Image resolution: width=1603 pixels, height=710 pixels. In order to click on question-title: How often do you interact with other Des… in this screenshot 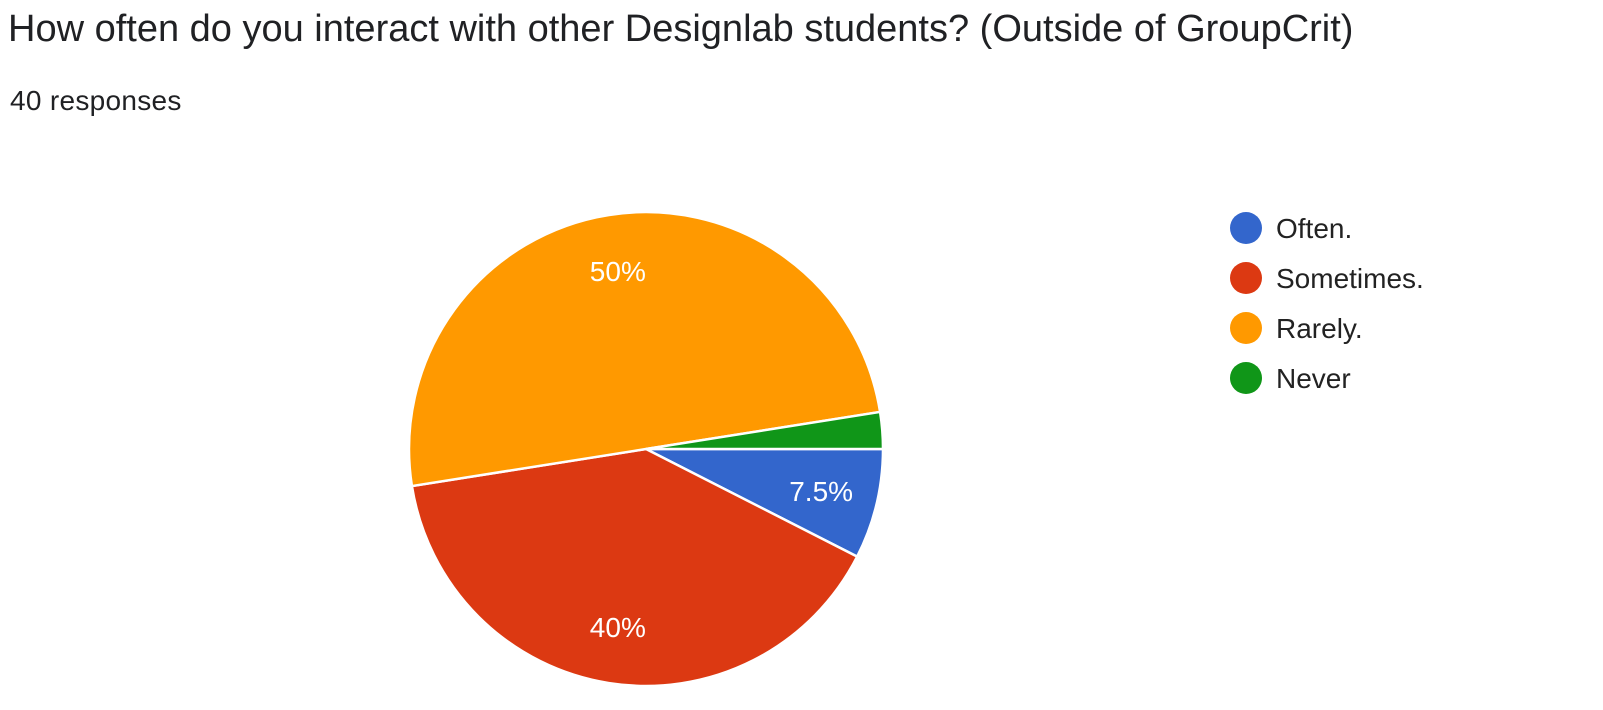, I will do `click(681, 29)`.